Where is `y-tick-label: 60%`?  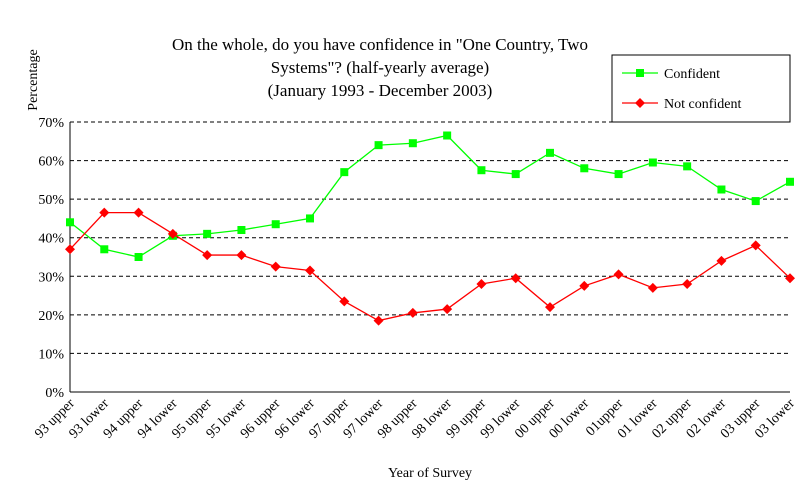 y-tick-label: 60% is located at coordinates (51, 162).